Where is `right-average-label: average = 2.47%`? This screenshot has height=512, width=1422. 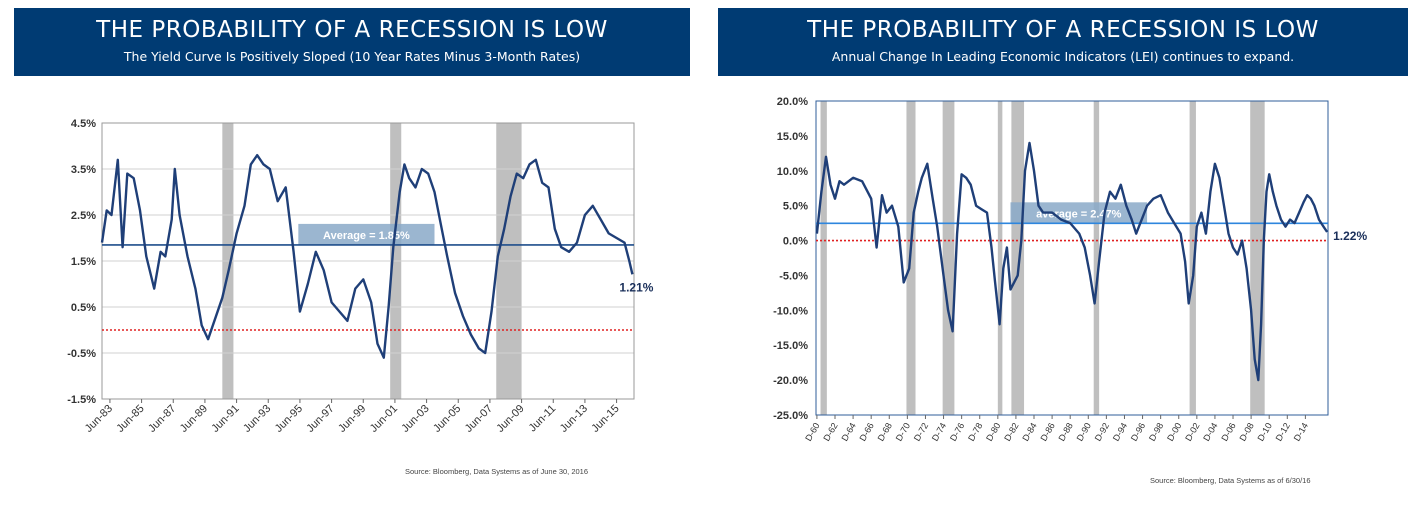 right-average-label: average = 2.47% is located at coordinates (1079, 214).